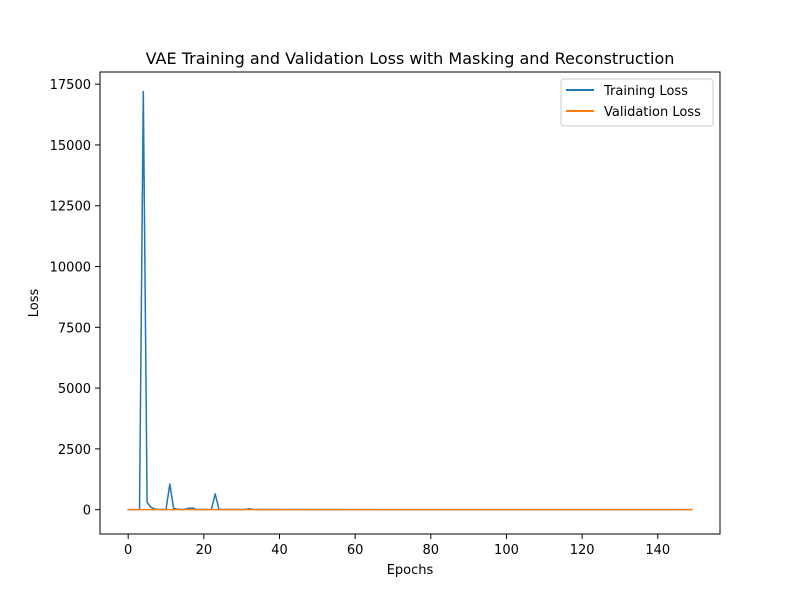  Describe the element at coordinates (74, 450) in the screenshot. I see `y-tick-label: 2500` at that location.